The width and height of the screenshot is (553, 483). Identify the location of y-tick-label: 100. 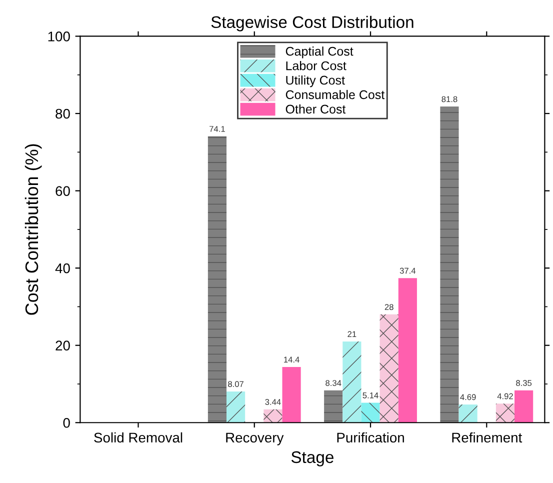
(59, 37).